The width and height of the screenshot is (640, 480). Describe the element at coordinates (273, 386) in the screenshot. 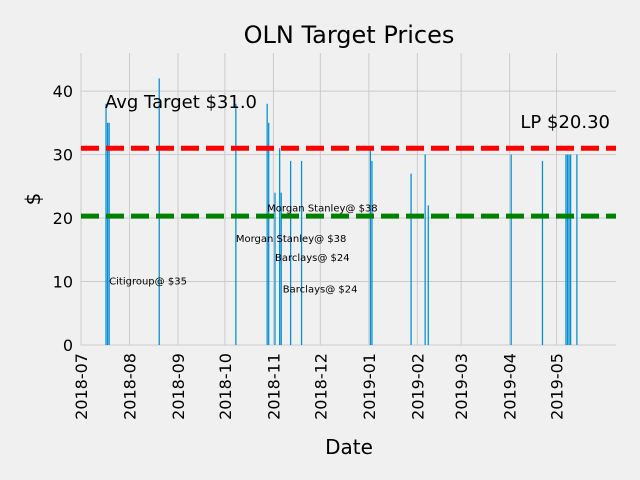

I see `x-tick-label: 2018-11` at that location.